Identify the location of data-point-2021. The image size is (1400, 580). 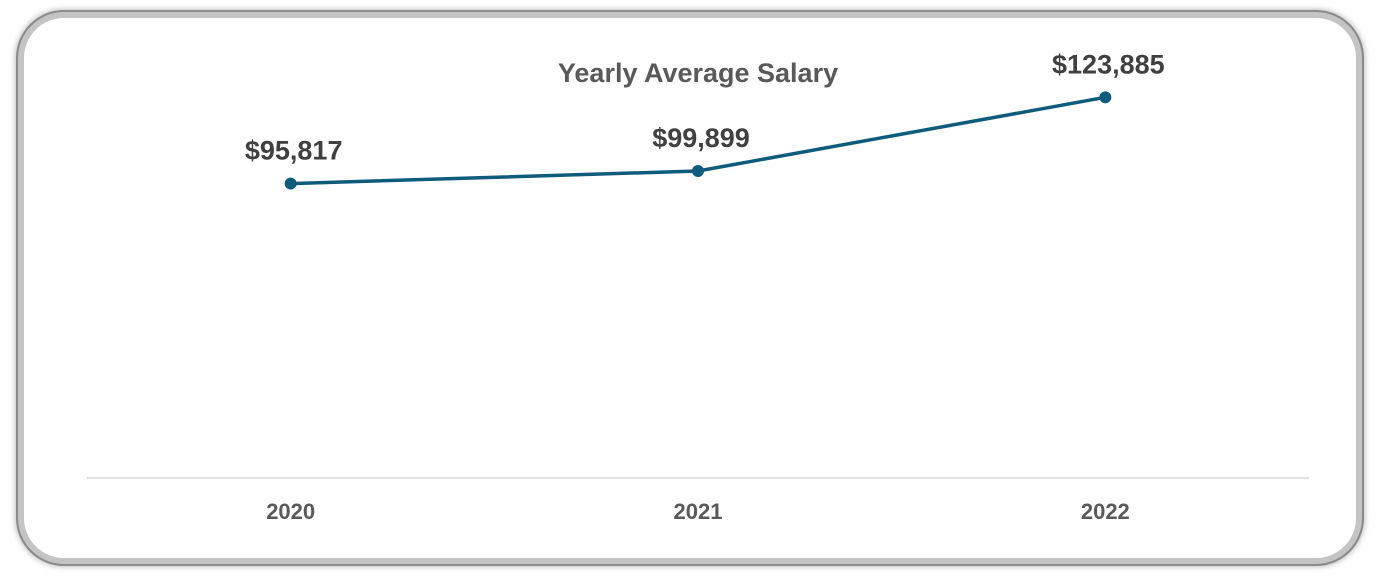
(698, 171).